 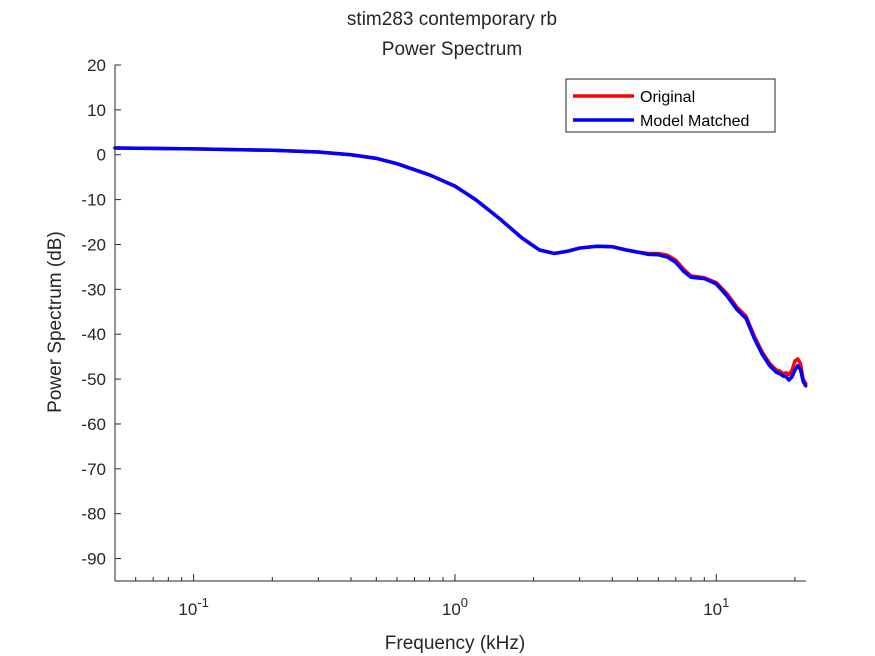 What do you see at coordinates (93, 559) in the screenshot?
I see `y-tick-label: -90` at bounding box center [93, 559].